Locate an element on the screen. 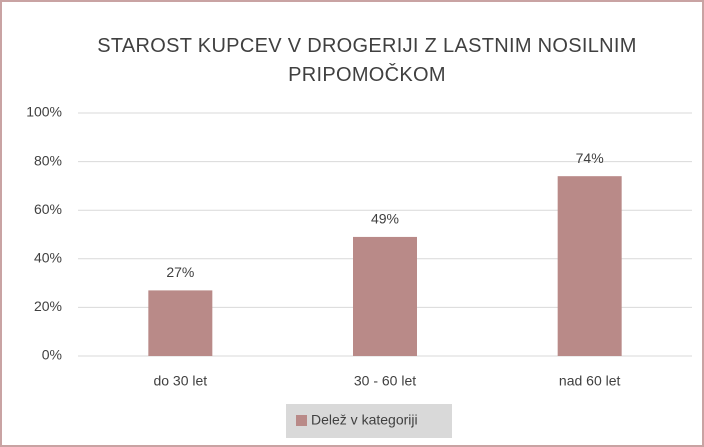 This screenshot has height=447, width=704. legend-label: Delež v kategoriji is located at coordinates (364, 420).